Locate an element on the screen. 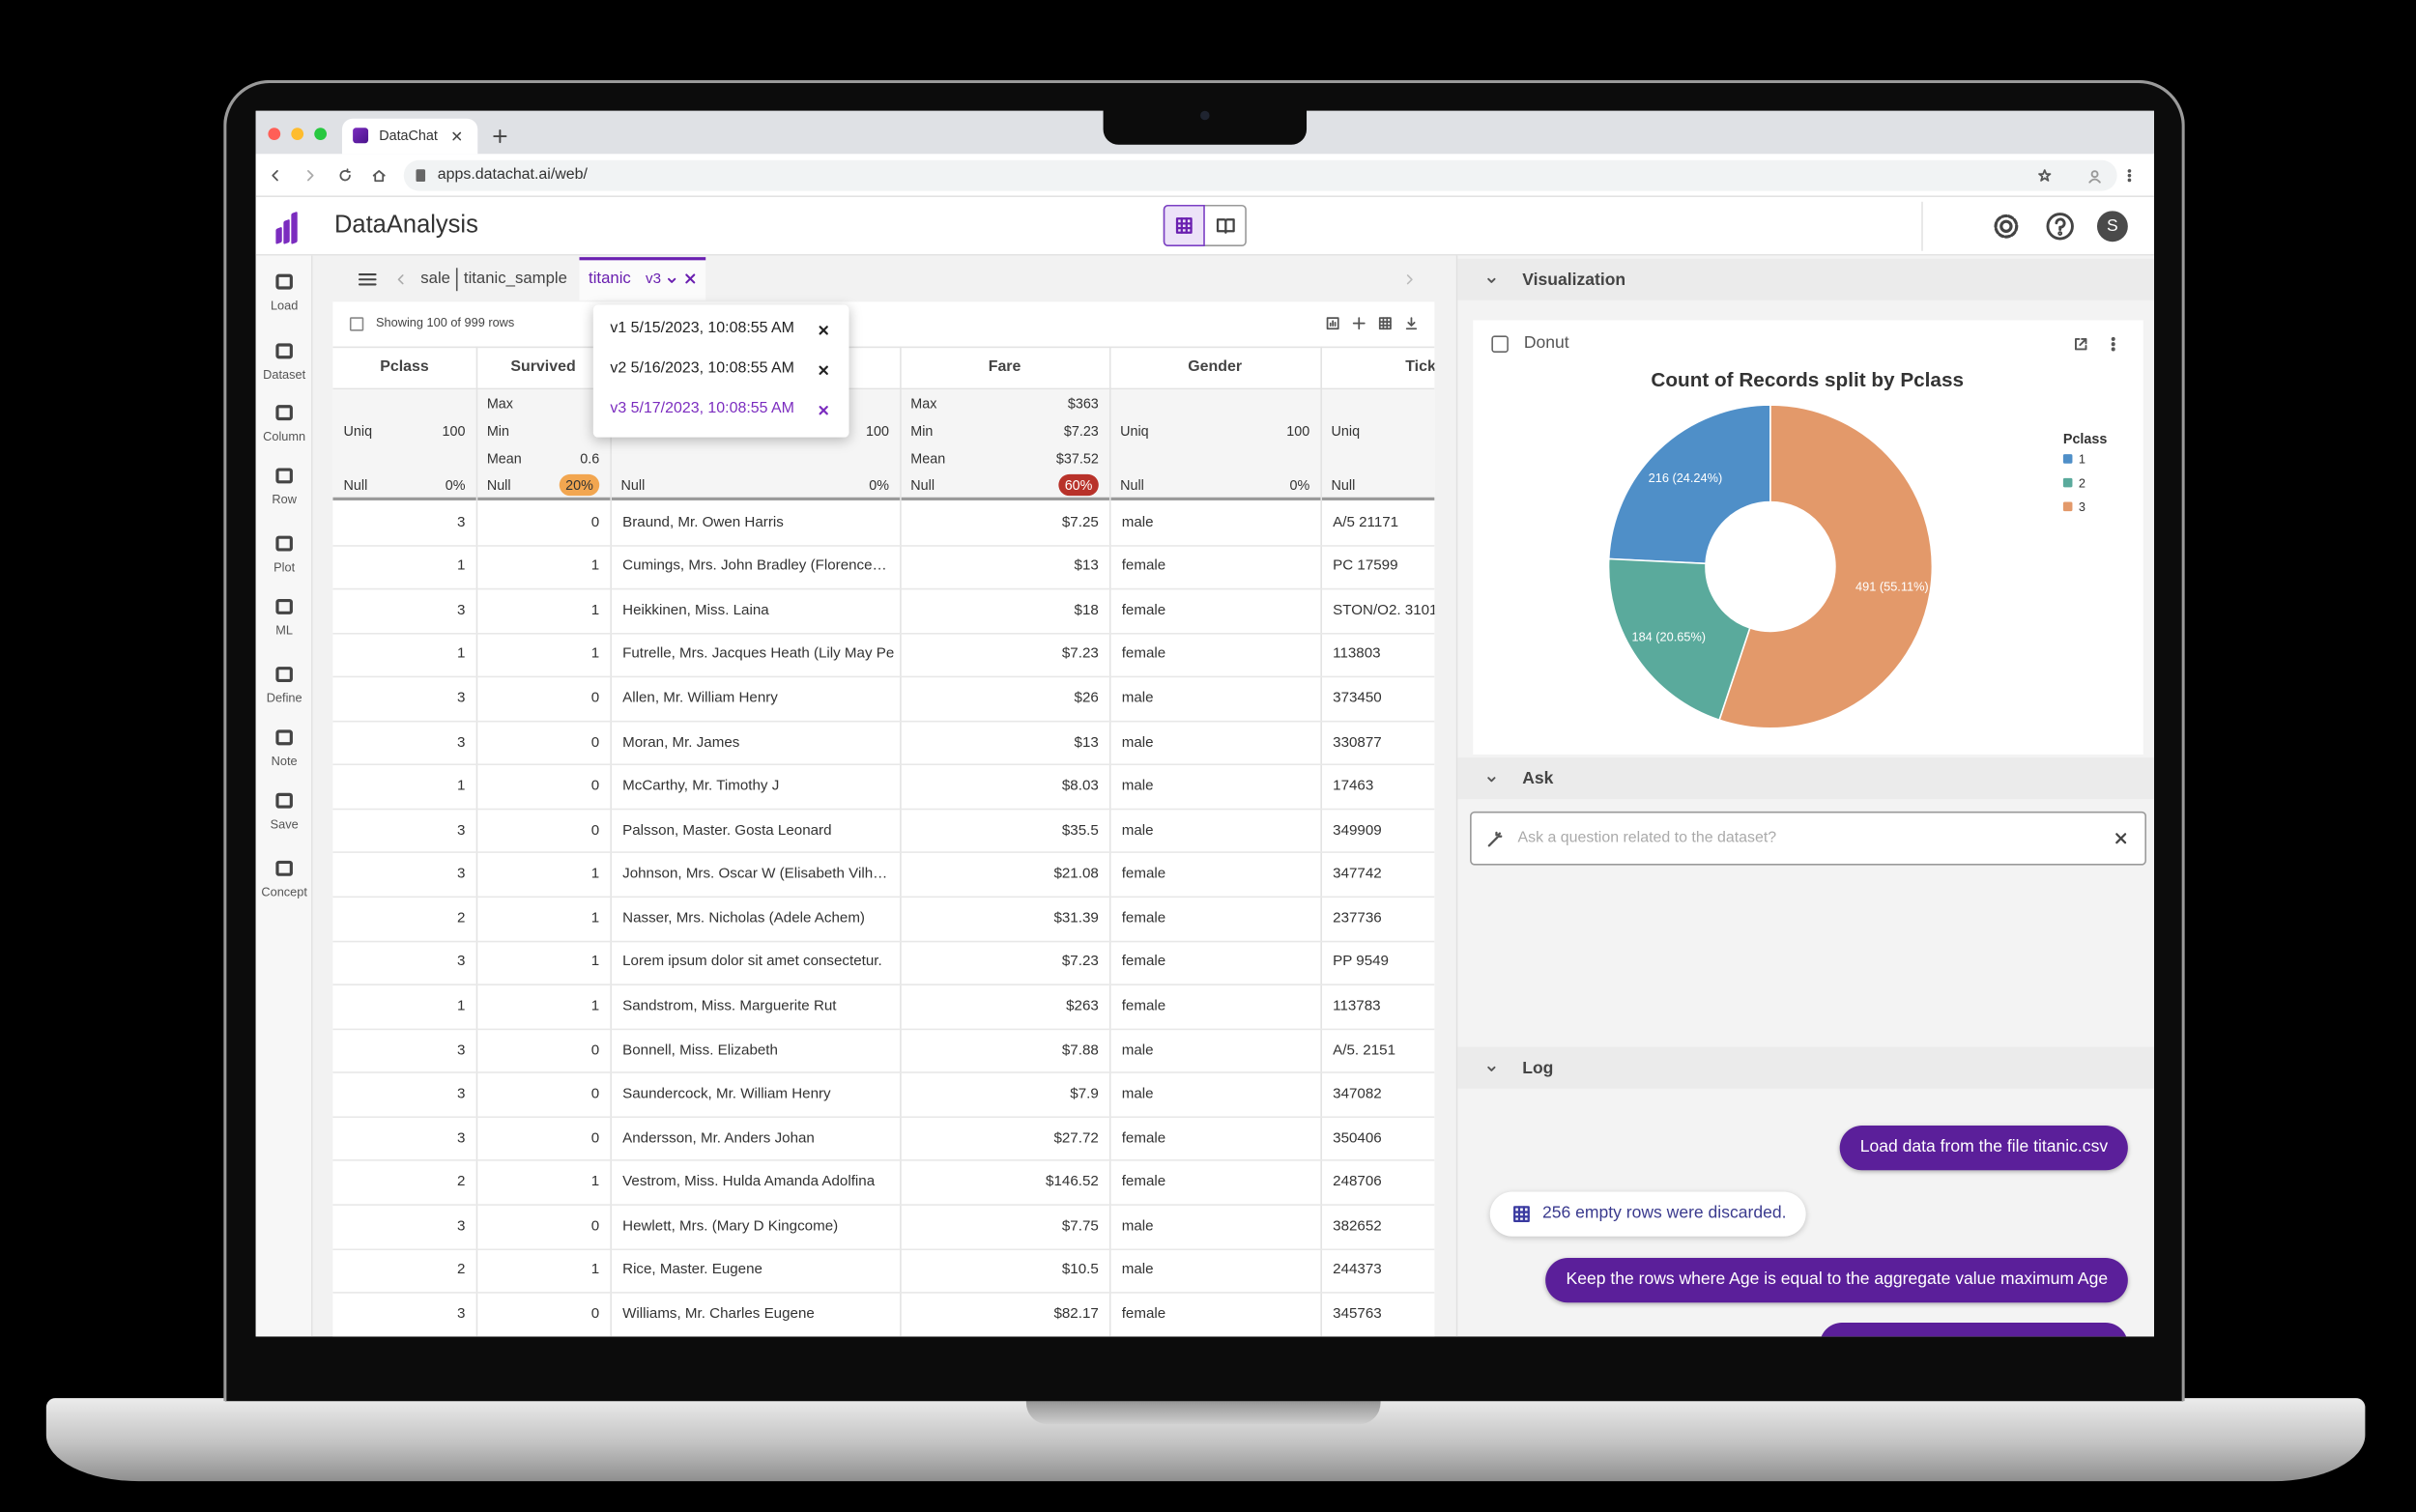 The width and height of the screenshot is (2416, 1512). table-cell: 1 is located at coordinates (595, 566).